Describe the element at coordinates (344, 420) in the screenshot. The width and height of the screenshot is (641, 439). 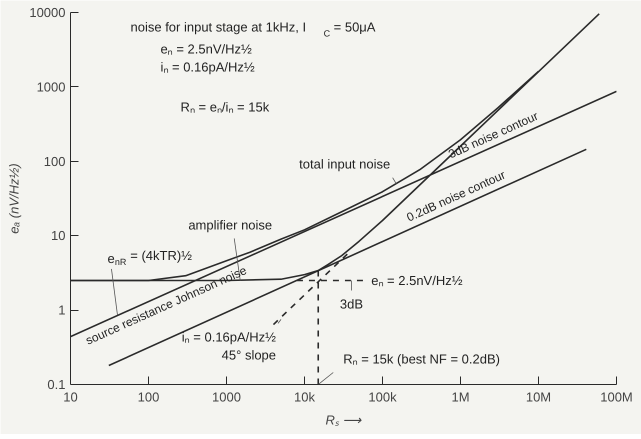
I see `x-axis-title: Rₛ ⟶` at that location.